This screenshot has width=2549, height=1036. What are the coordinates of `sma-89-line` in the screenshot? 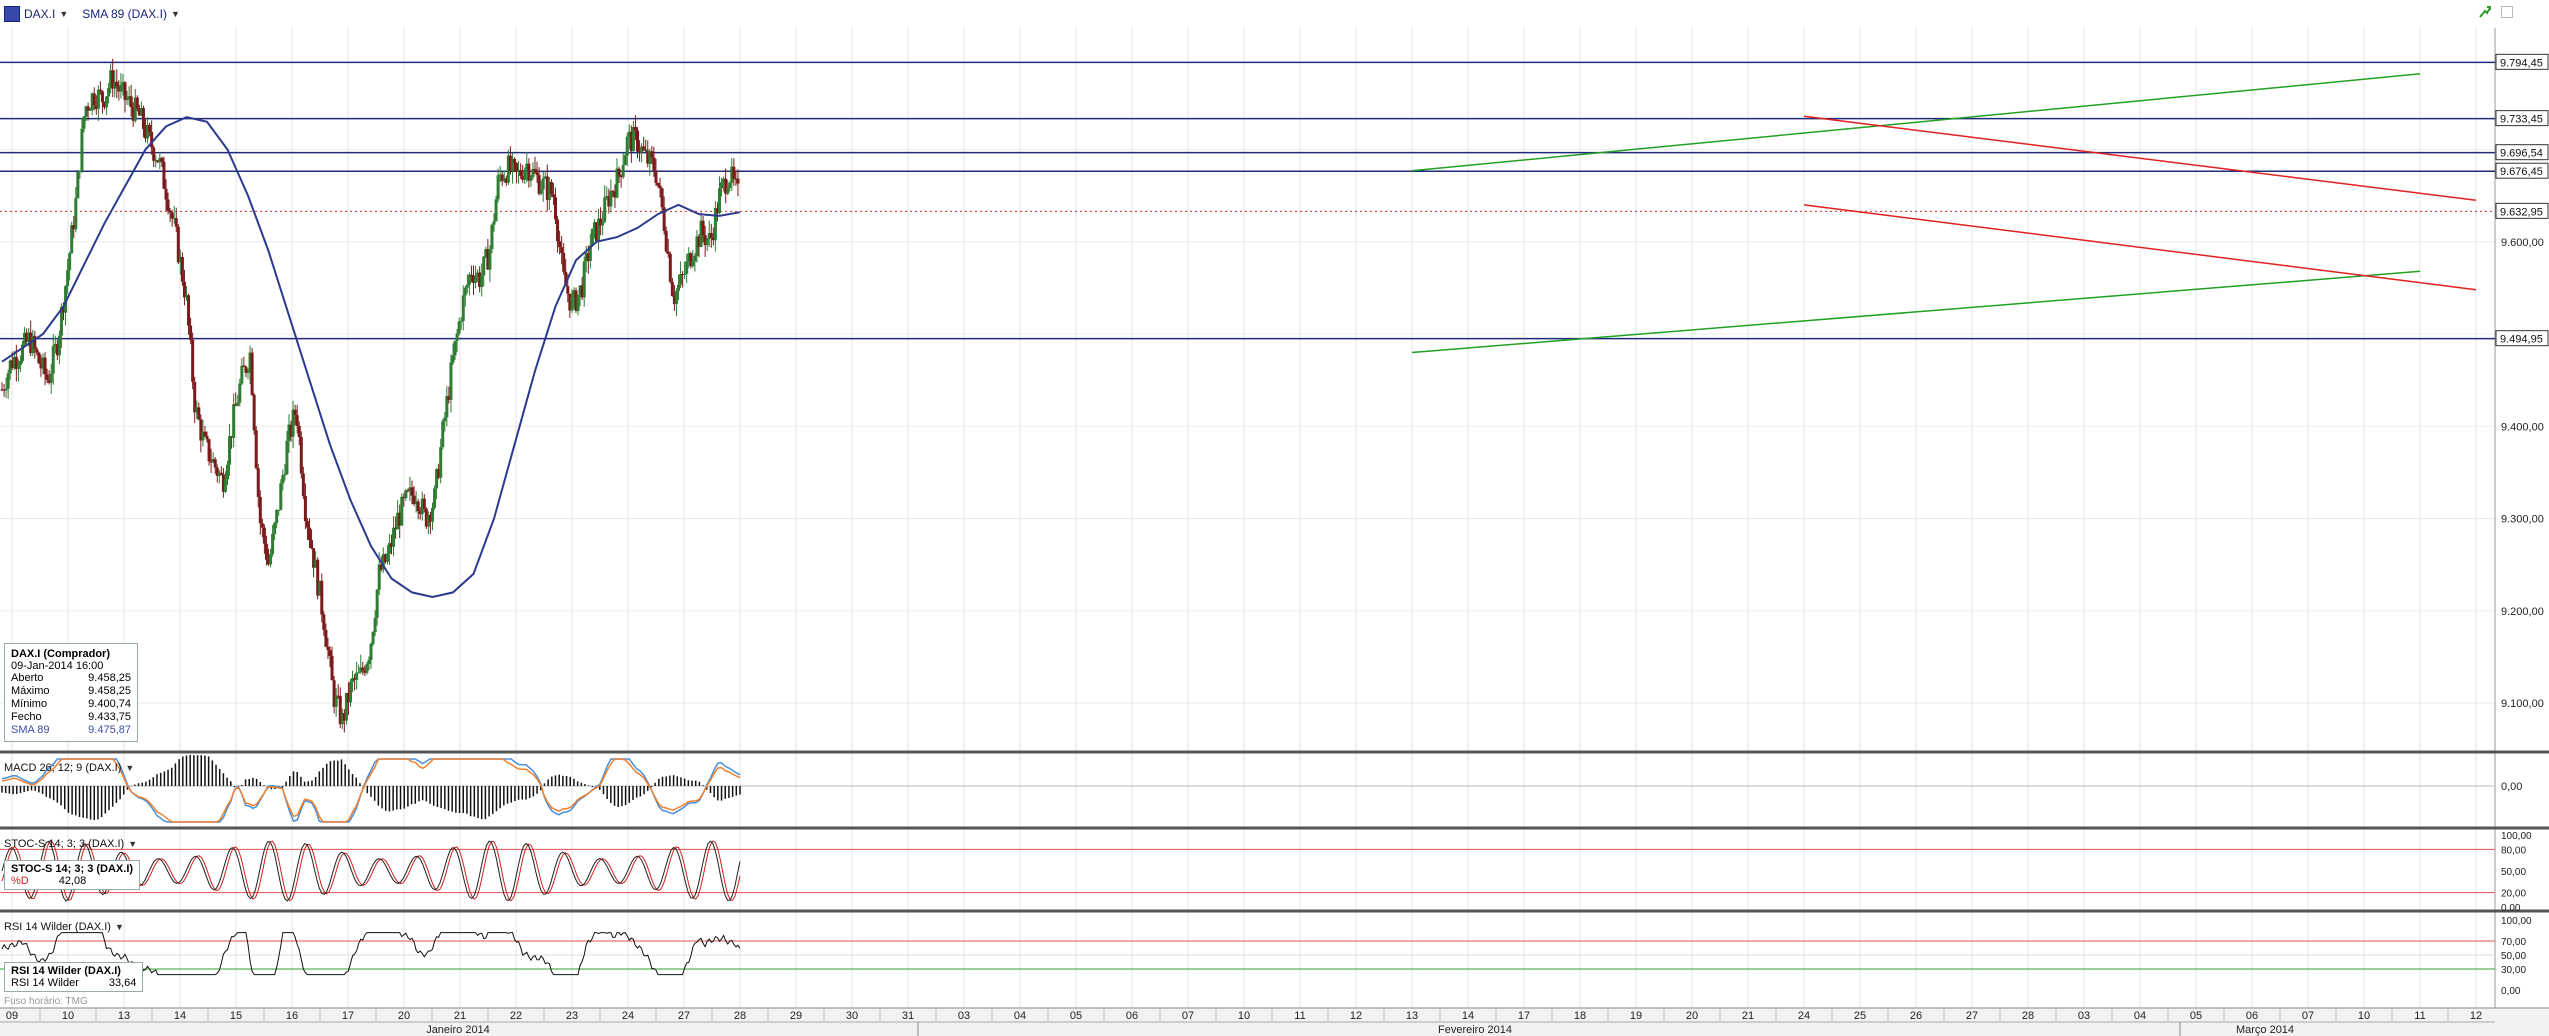 It's located at (371, 357).